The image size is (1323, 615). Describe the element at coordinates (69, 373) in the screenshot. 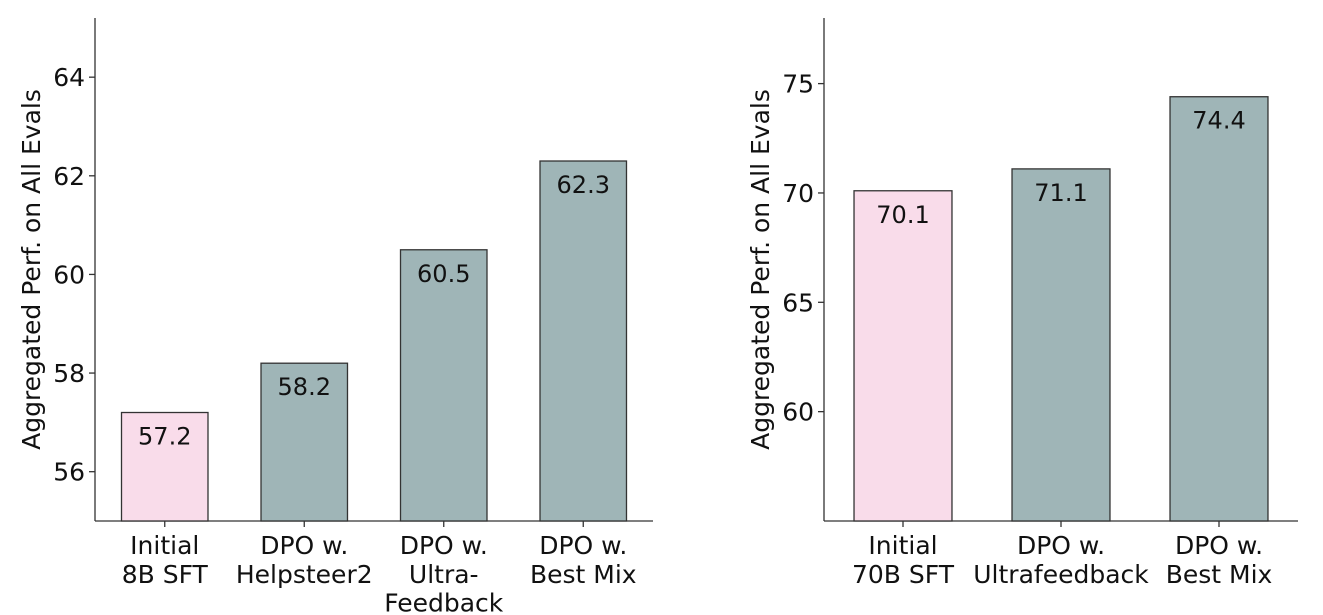

I see `y-tick-label: 58` at that location.